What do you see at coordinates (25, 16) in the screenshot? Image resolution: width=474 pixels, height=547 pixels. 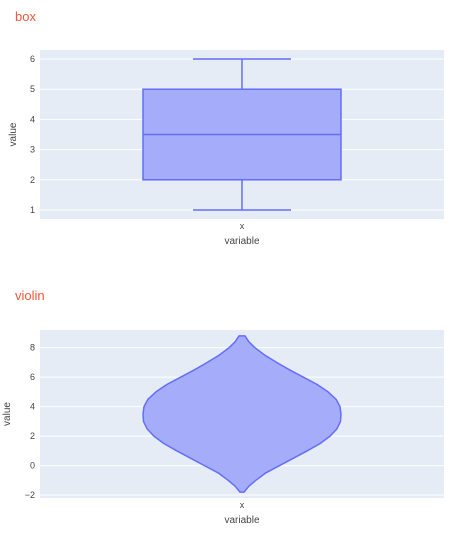 I see `box-chart-title: box` at bounding box center [25, 16].